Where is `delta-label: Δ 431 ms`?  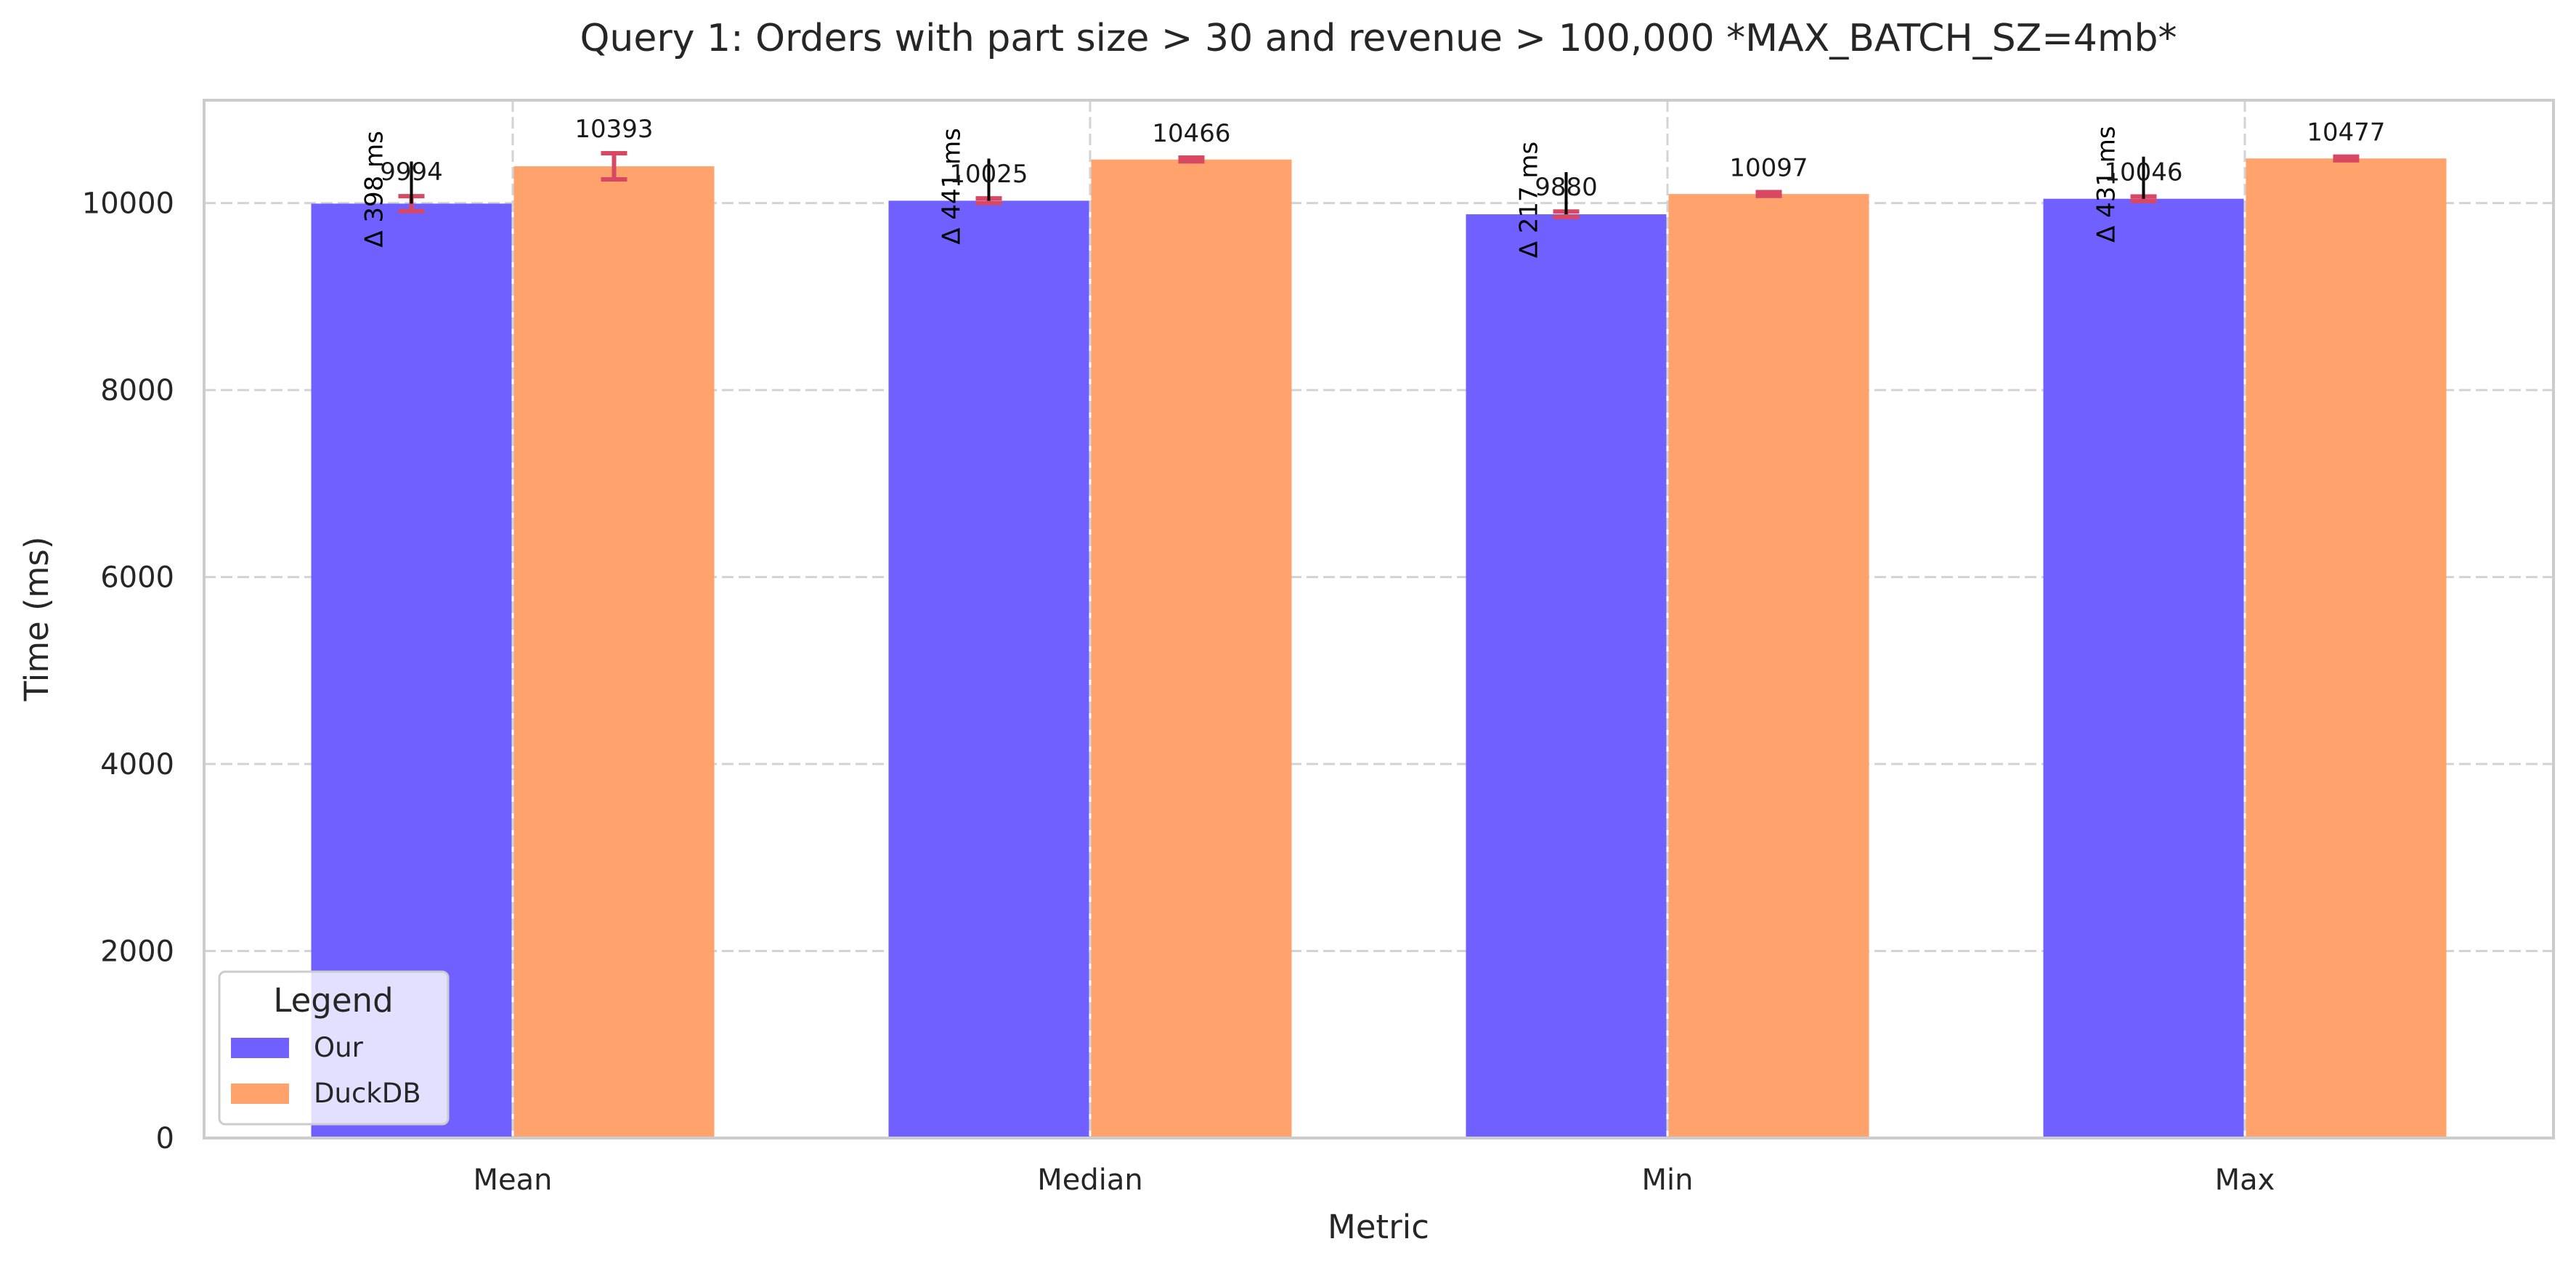 delta-label: Δ 431 ms is located at coordinates (2106, 184).